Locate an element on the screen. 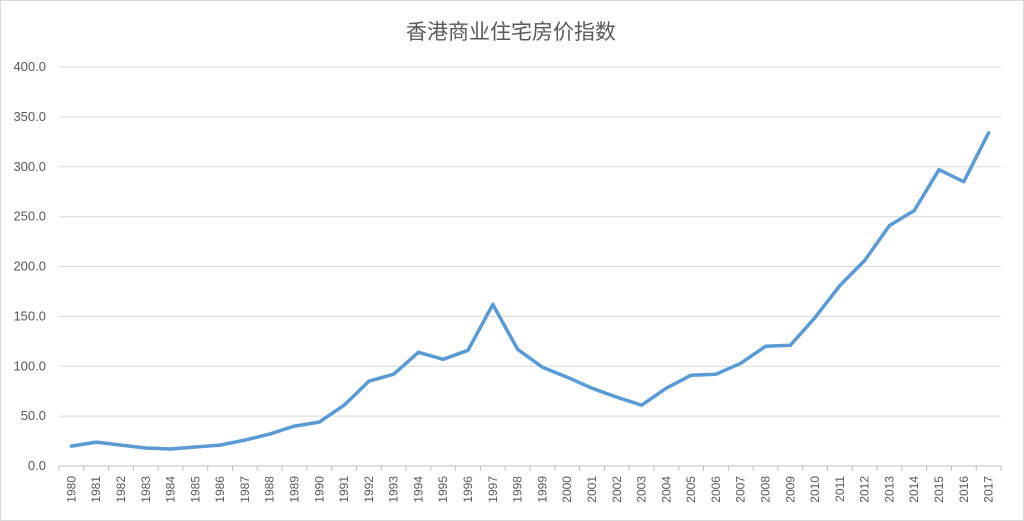  x-tick-label: 2013 is located at coordinates (889, 489).